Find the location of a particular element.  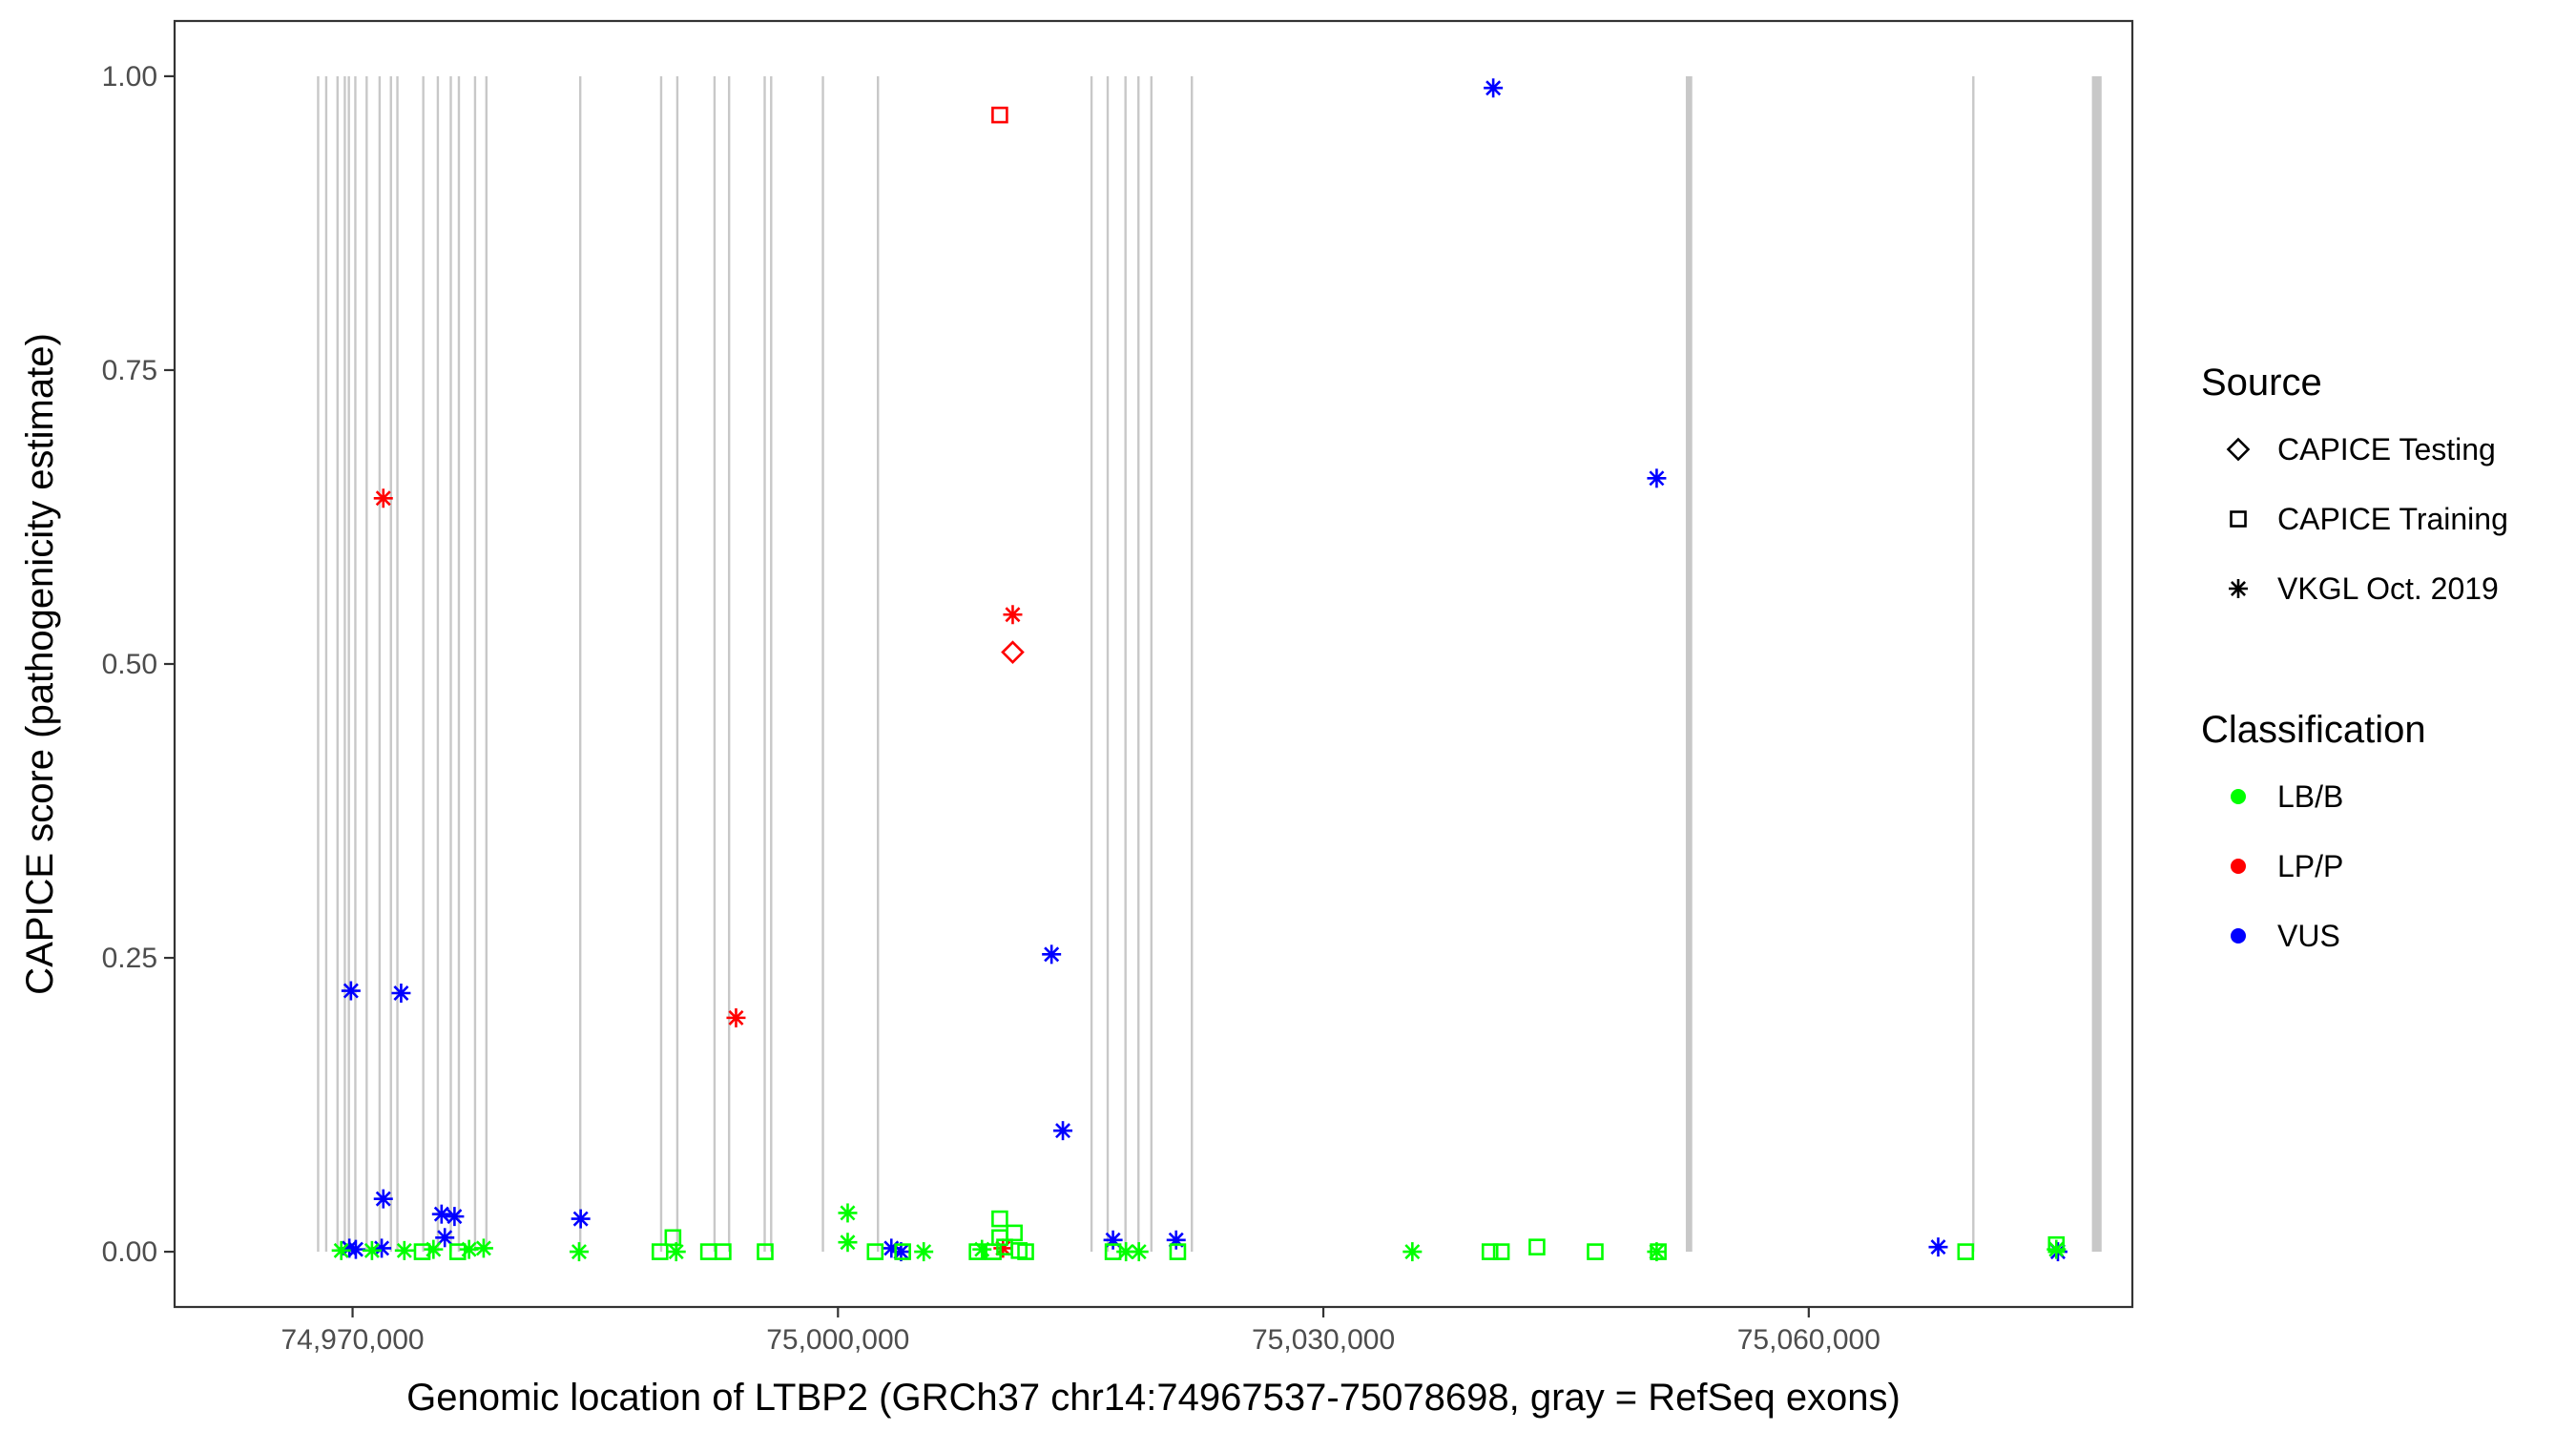

legend-class-label: LP/P is located at coordinates (2310, 866).